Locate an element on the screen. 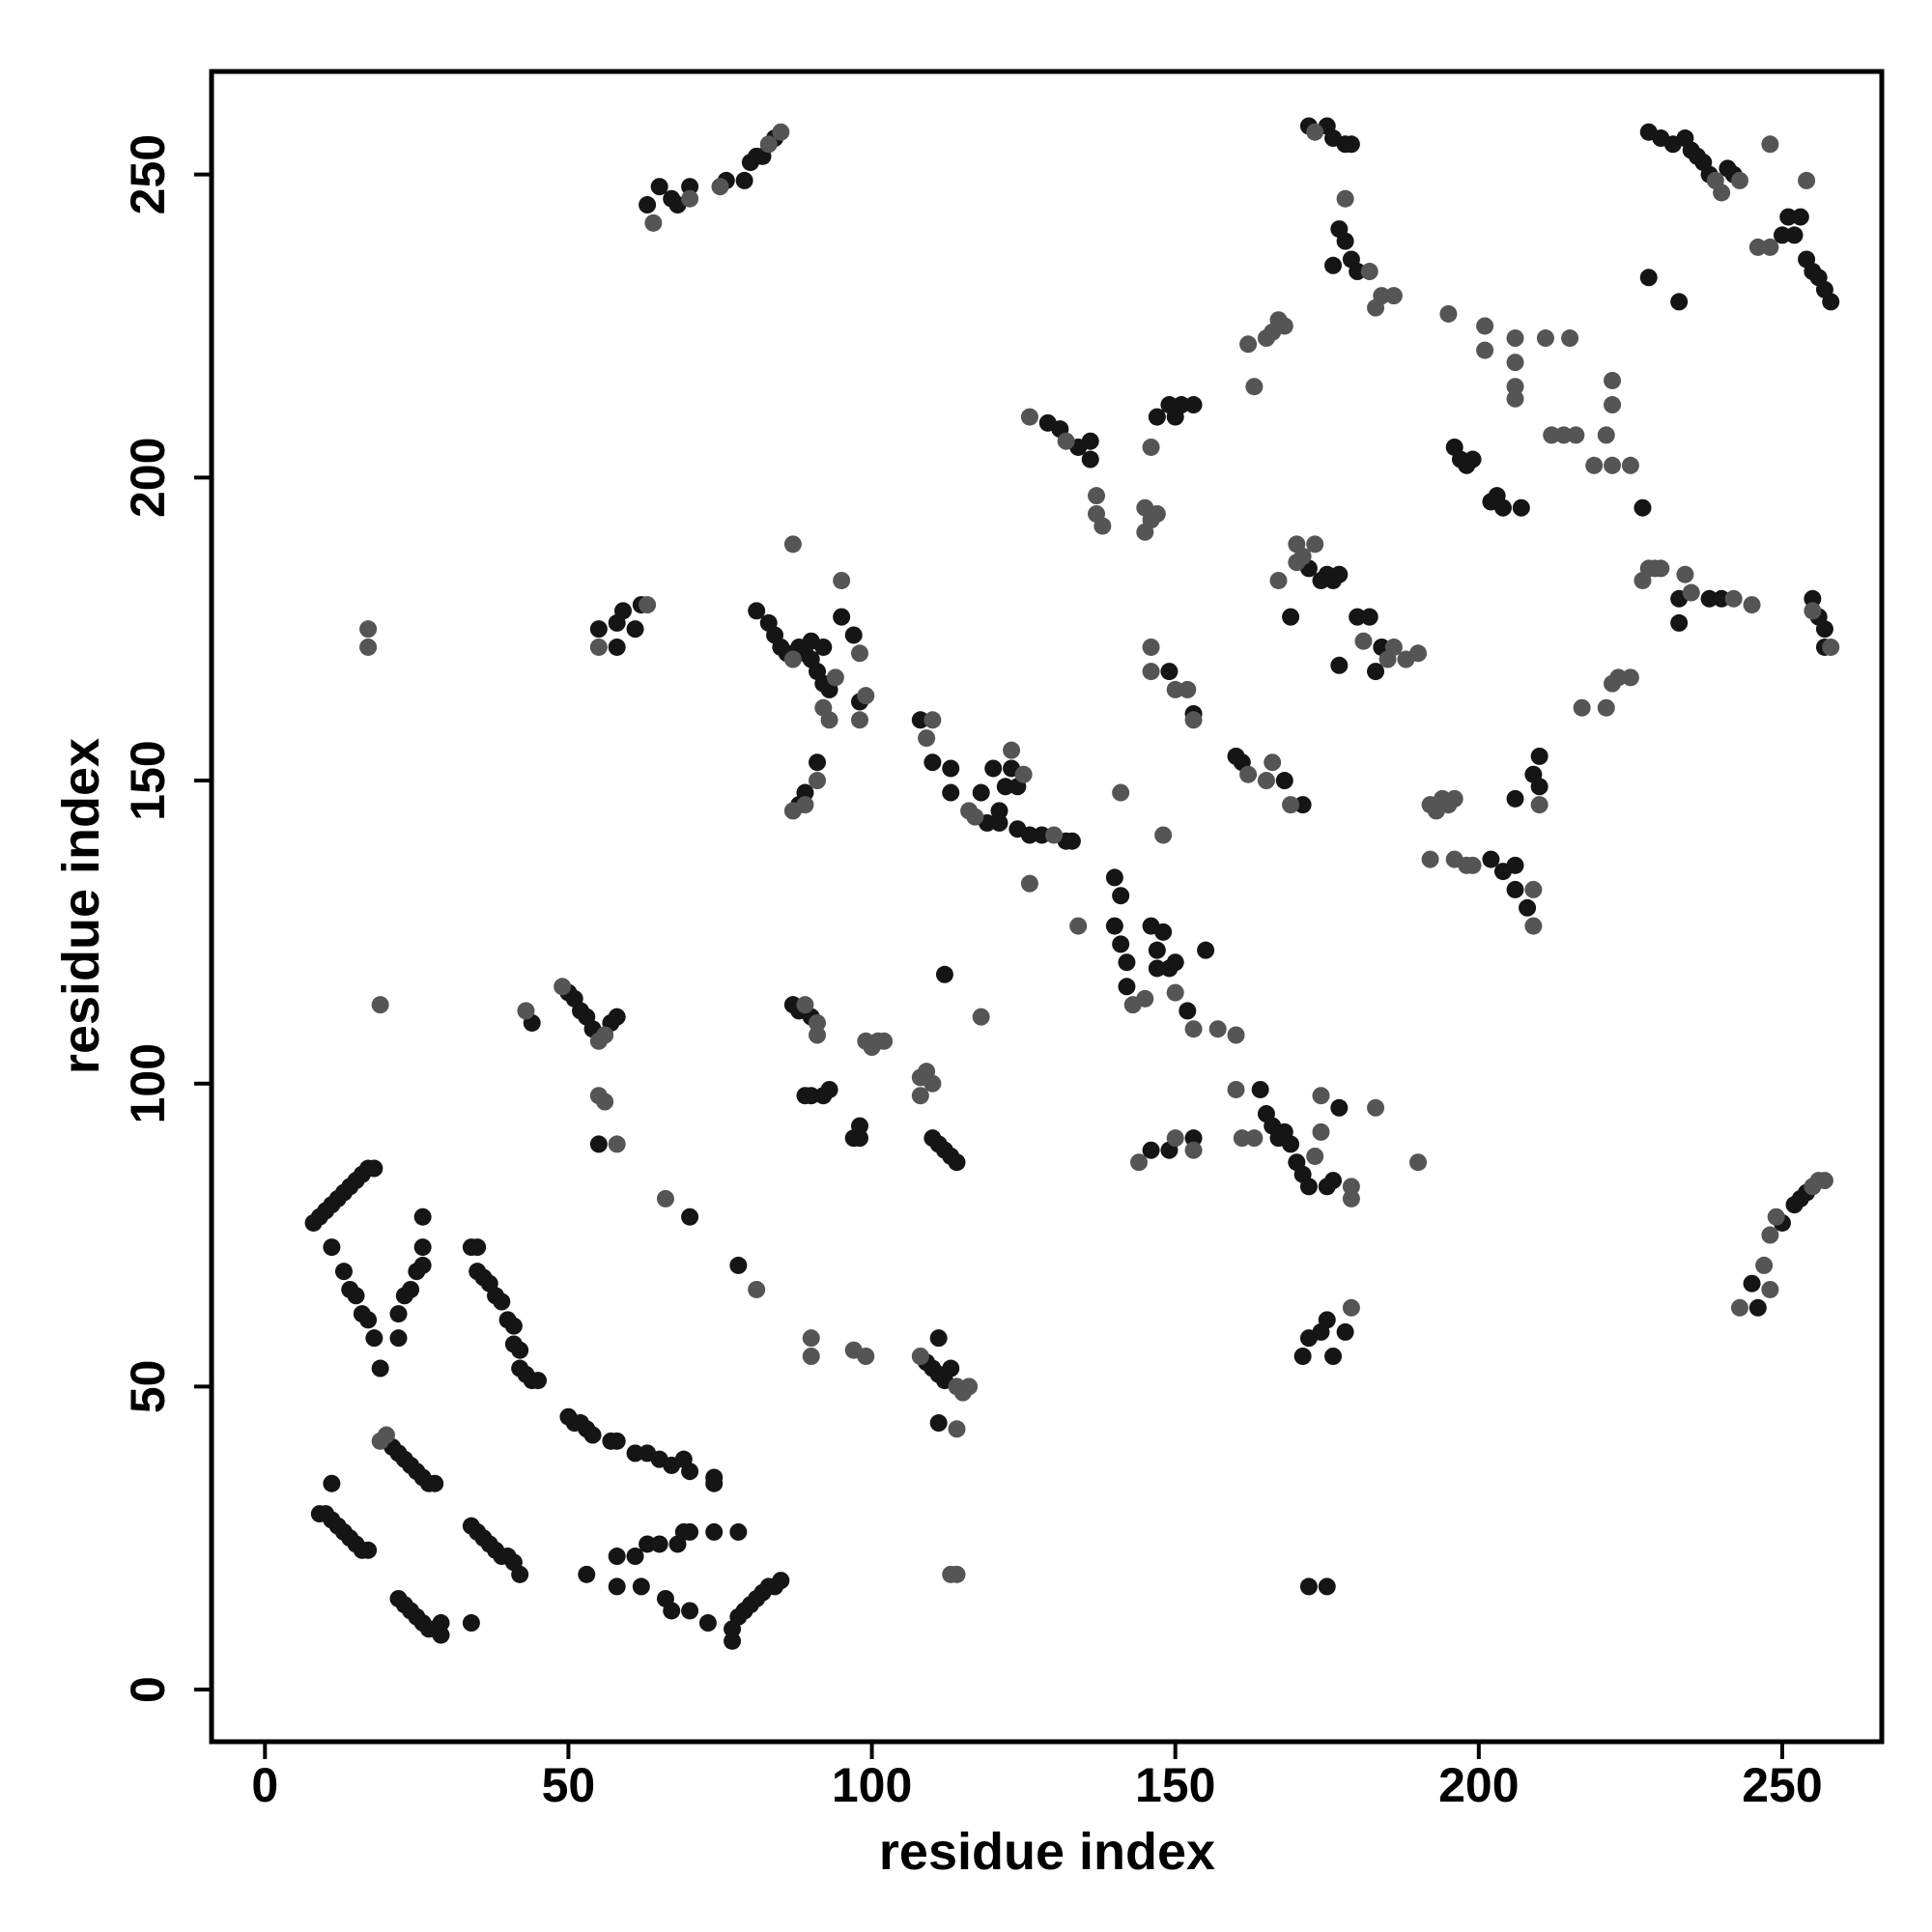 The width and height of the screenshot is (1932, 1932). y-tick-label: 250 is located at coordinates (148, 174).